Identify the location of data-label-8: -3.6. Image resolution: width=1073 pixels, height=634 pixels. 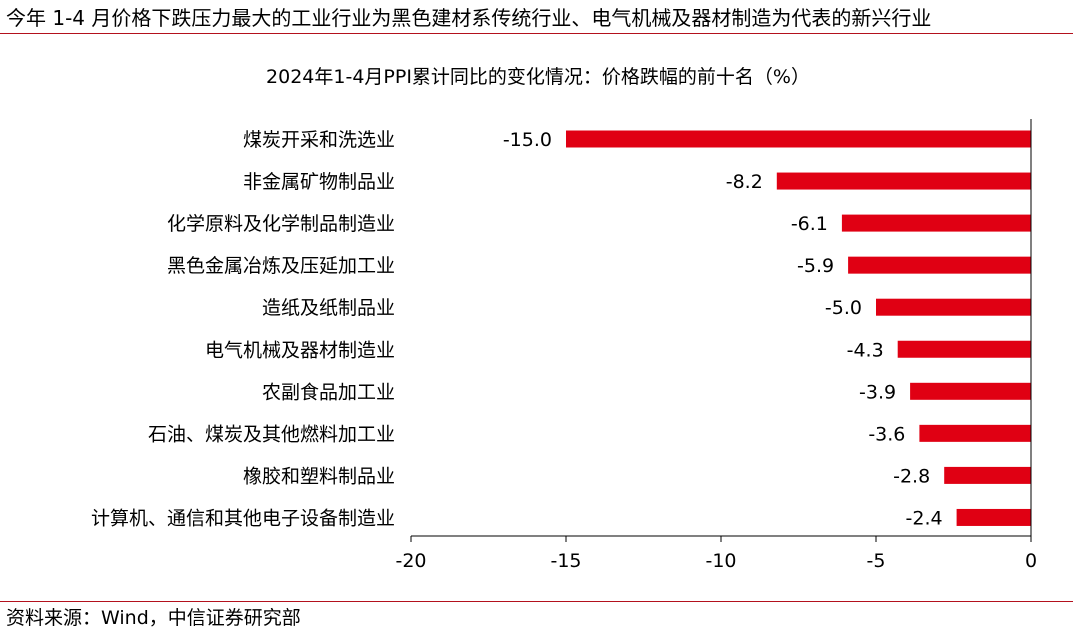
(886, 434).